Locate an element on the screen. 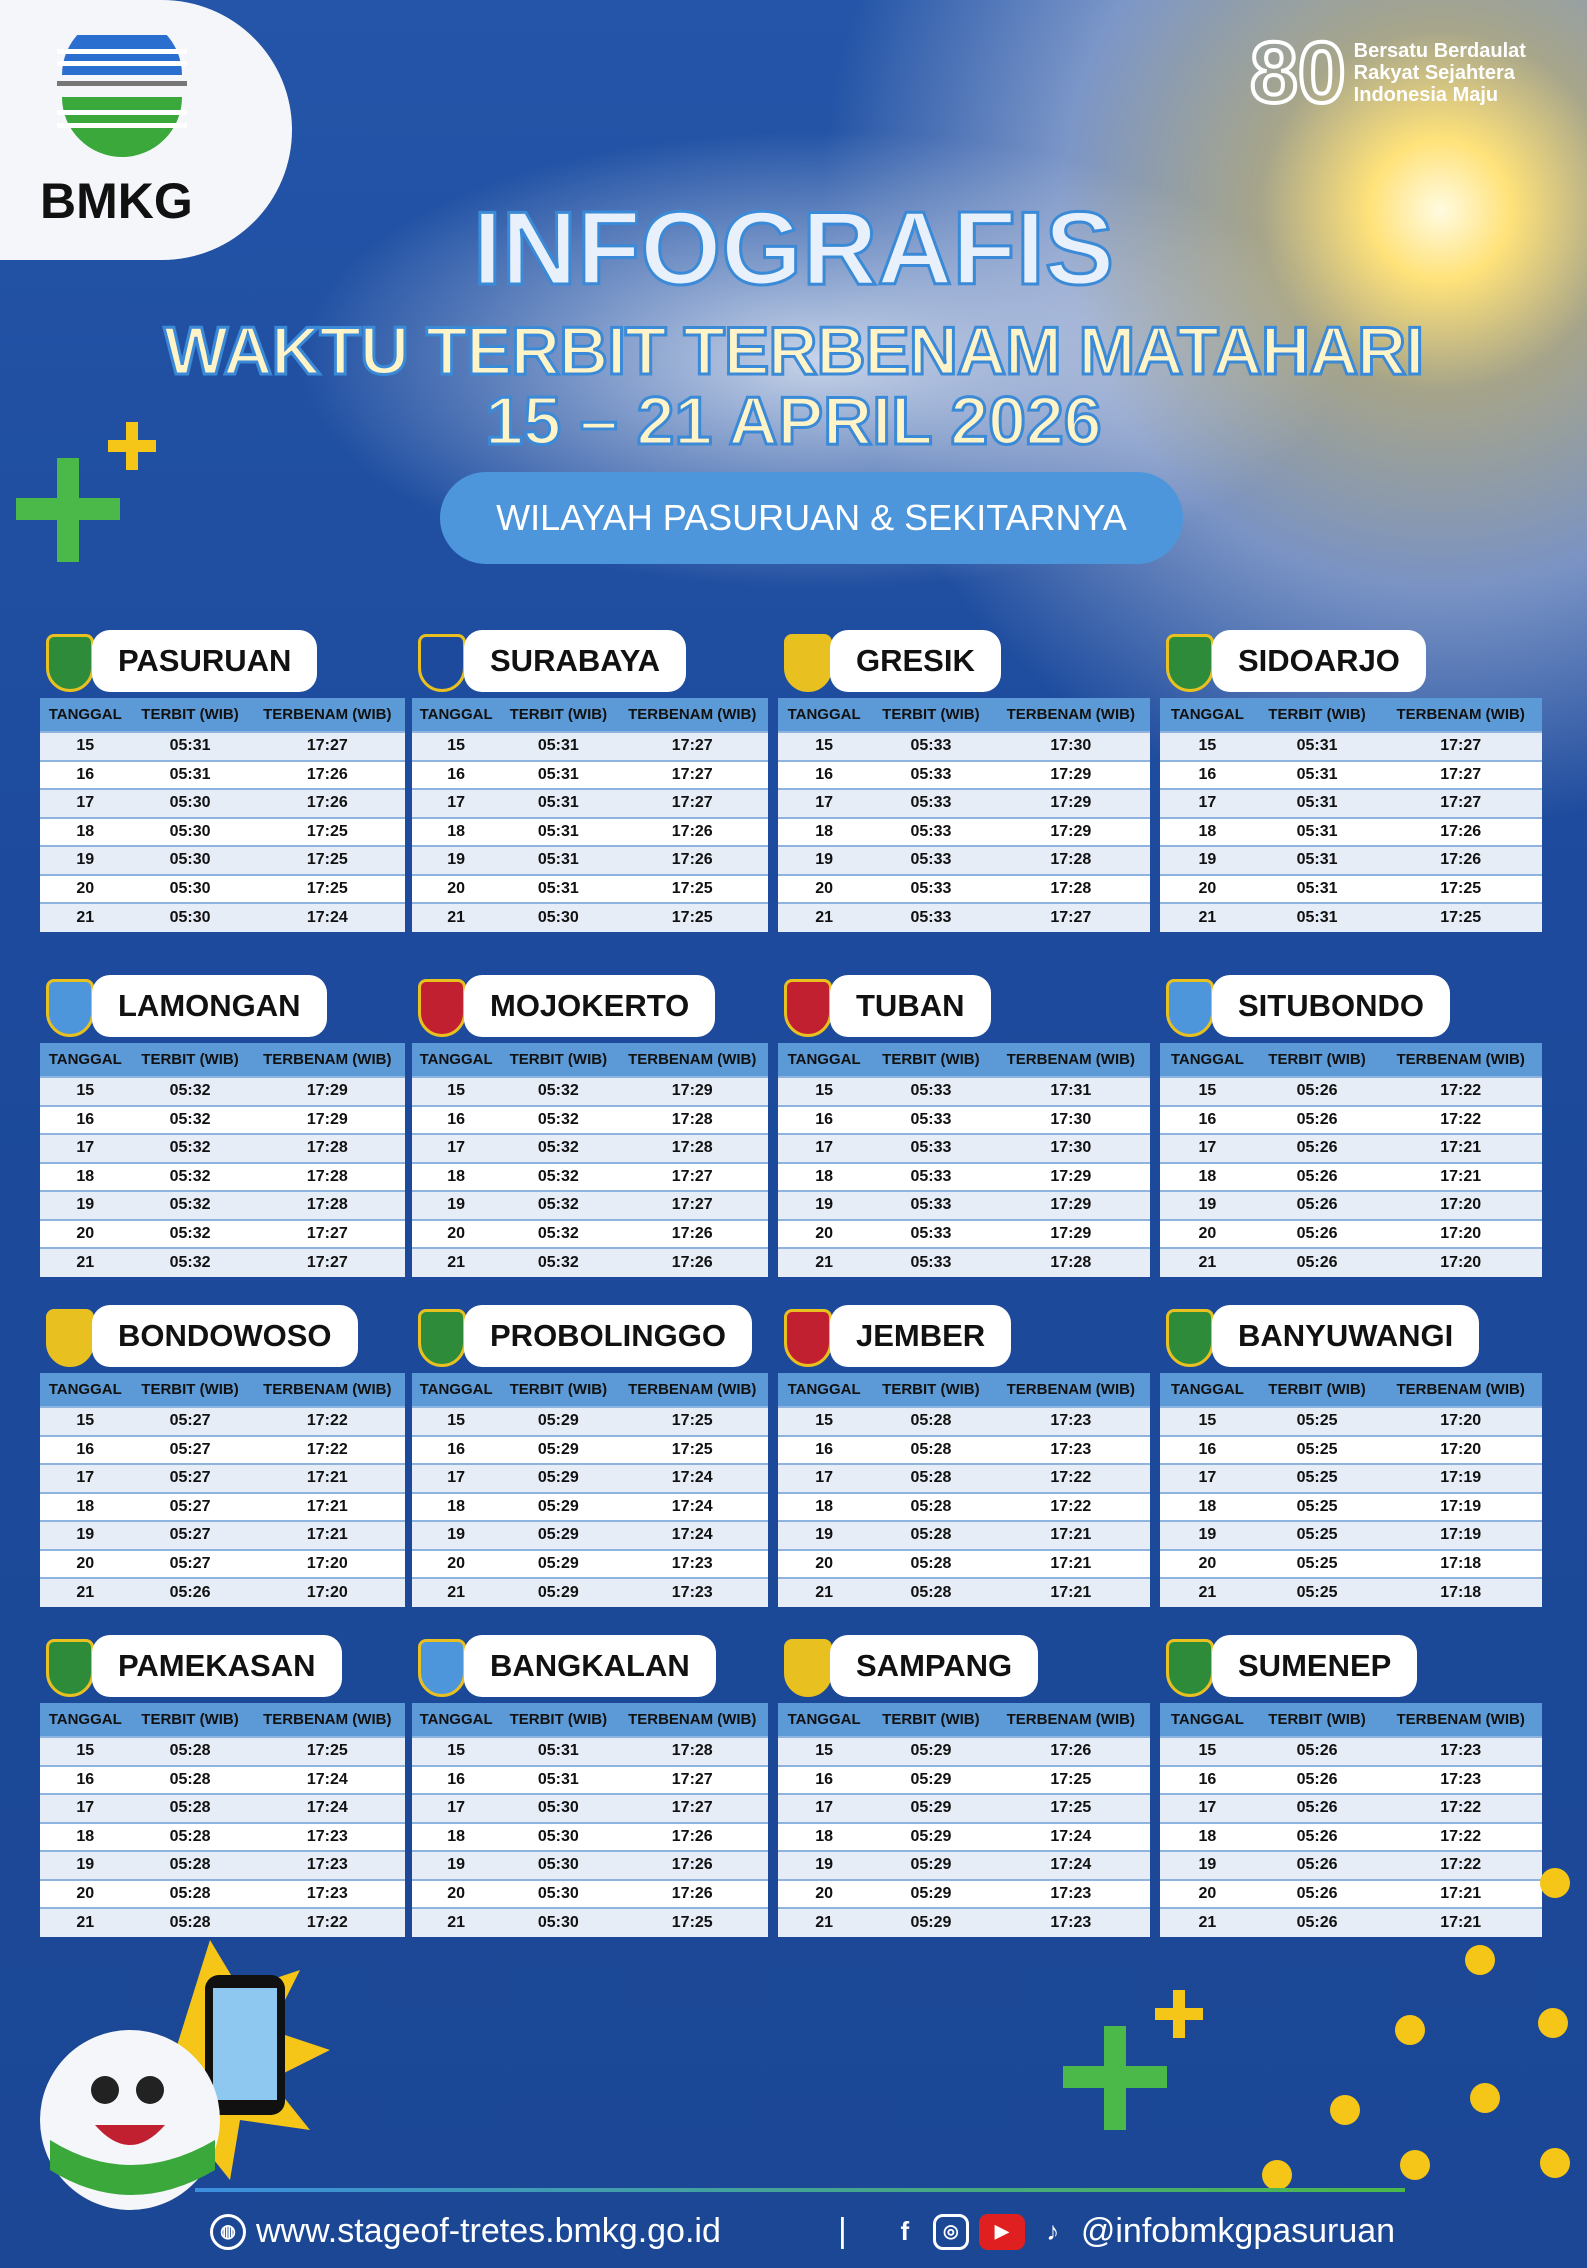 Image resolution: width=1587 pixels, height=2268 pixels. sunset-cell: 17:31 is located at coordinates (1070, 1091).